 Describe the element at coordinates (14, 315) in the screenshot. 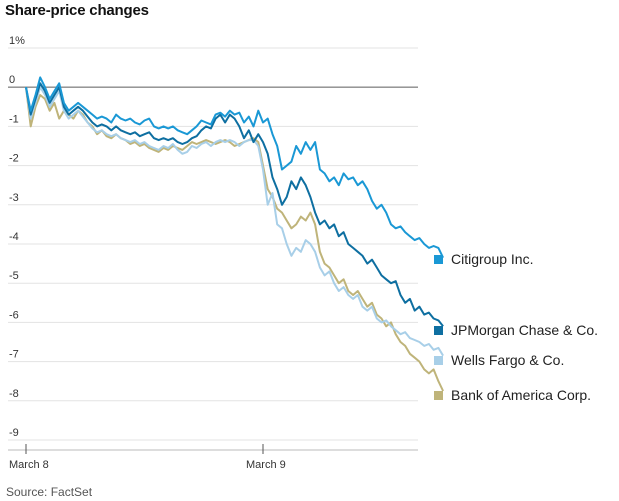

I see `y-tick-label: -6` at that location.